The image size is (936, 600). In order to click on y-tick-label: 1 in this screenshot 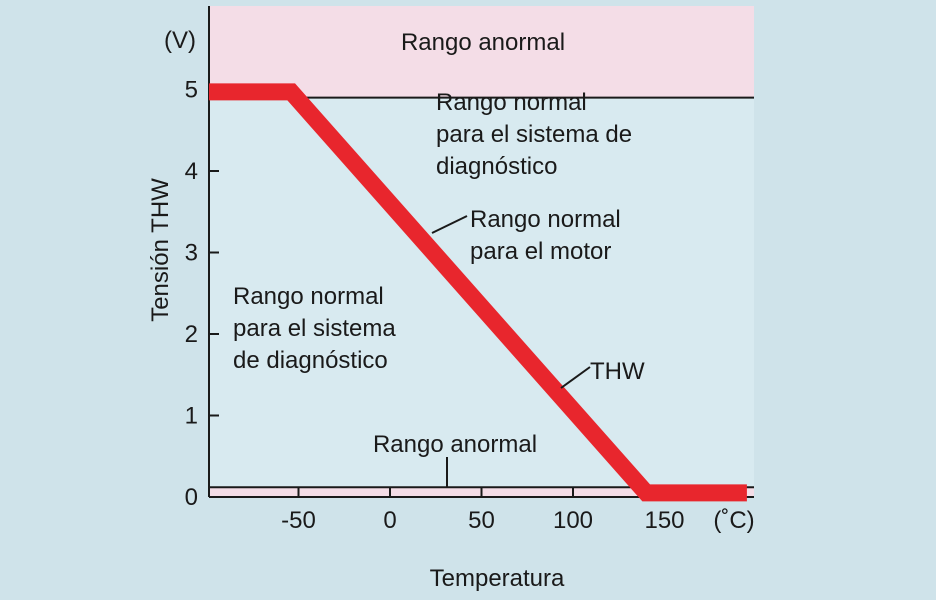, I will do `click(191, 416)`.